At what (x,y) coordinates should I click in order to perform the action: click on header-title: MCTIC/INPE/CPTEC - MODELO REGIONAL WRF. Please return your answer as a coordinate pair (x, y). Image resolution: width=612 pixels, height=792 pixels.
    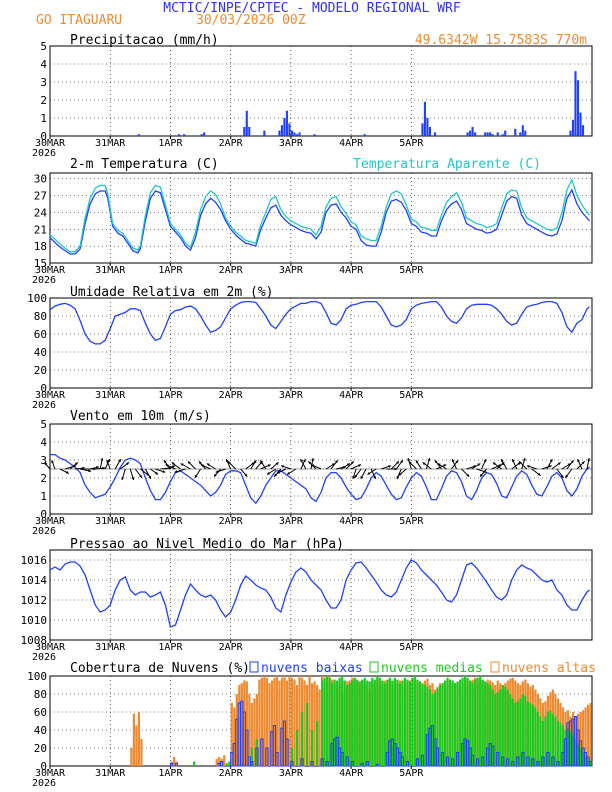
    Looking at the image, I should click on (312, 8).